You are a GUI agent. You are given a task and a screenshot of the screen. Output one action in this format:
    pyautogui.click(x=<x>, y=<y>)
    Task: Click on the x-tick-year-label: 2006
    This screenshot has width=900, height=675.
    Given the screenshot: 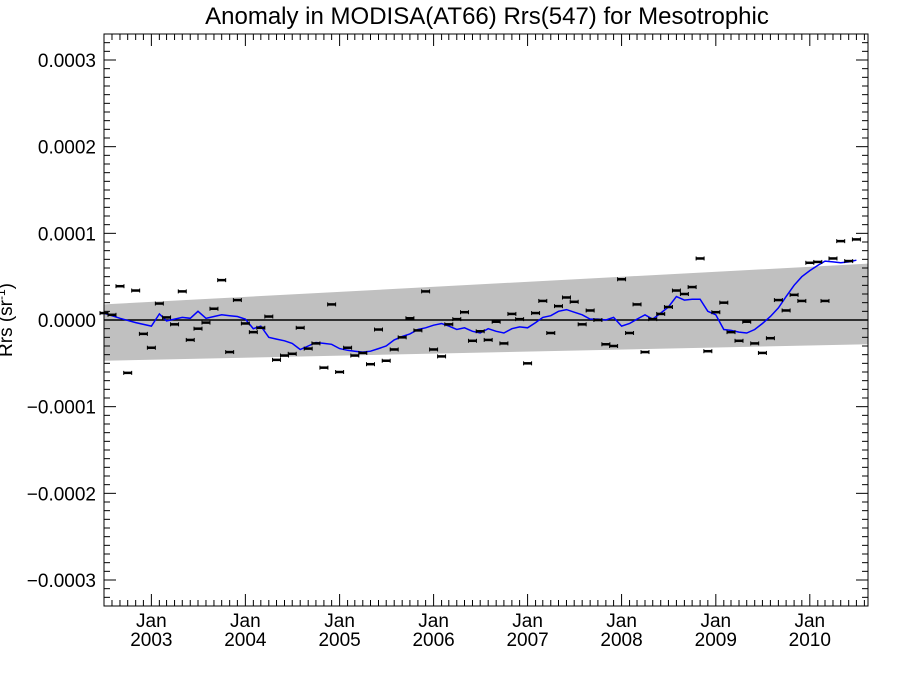 What is the action you would take?
    pyautogui.click(x=433, y=640)
    